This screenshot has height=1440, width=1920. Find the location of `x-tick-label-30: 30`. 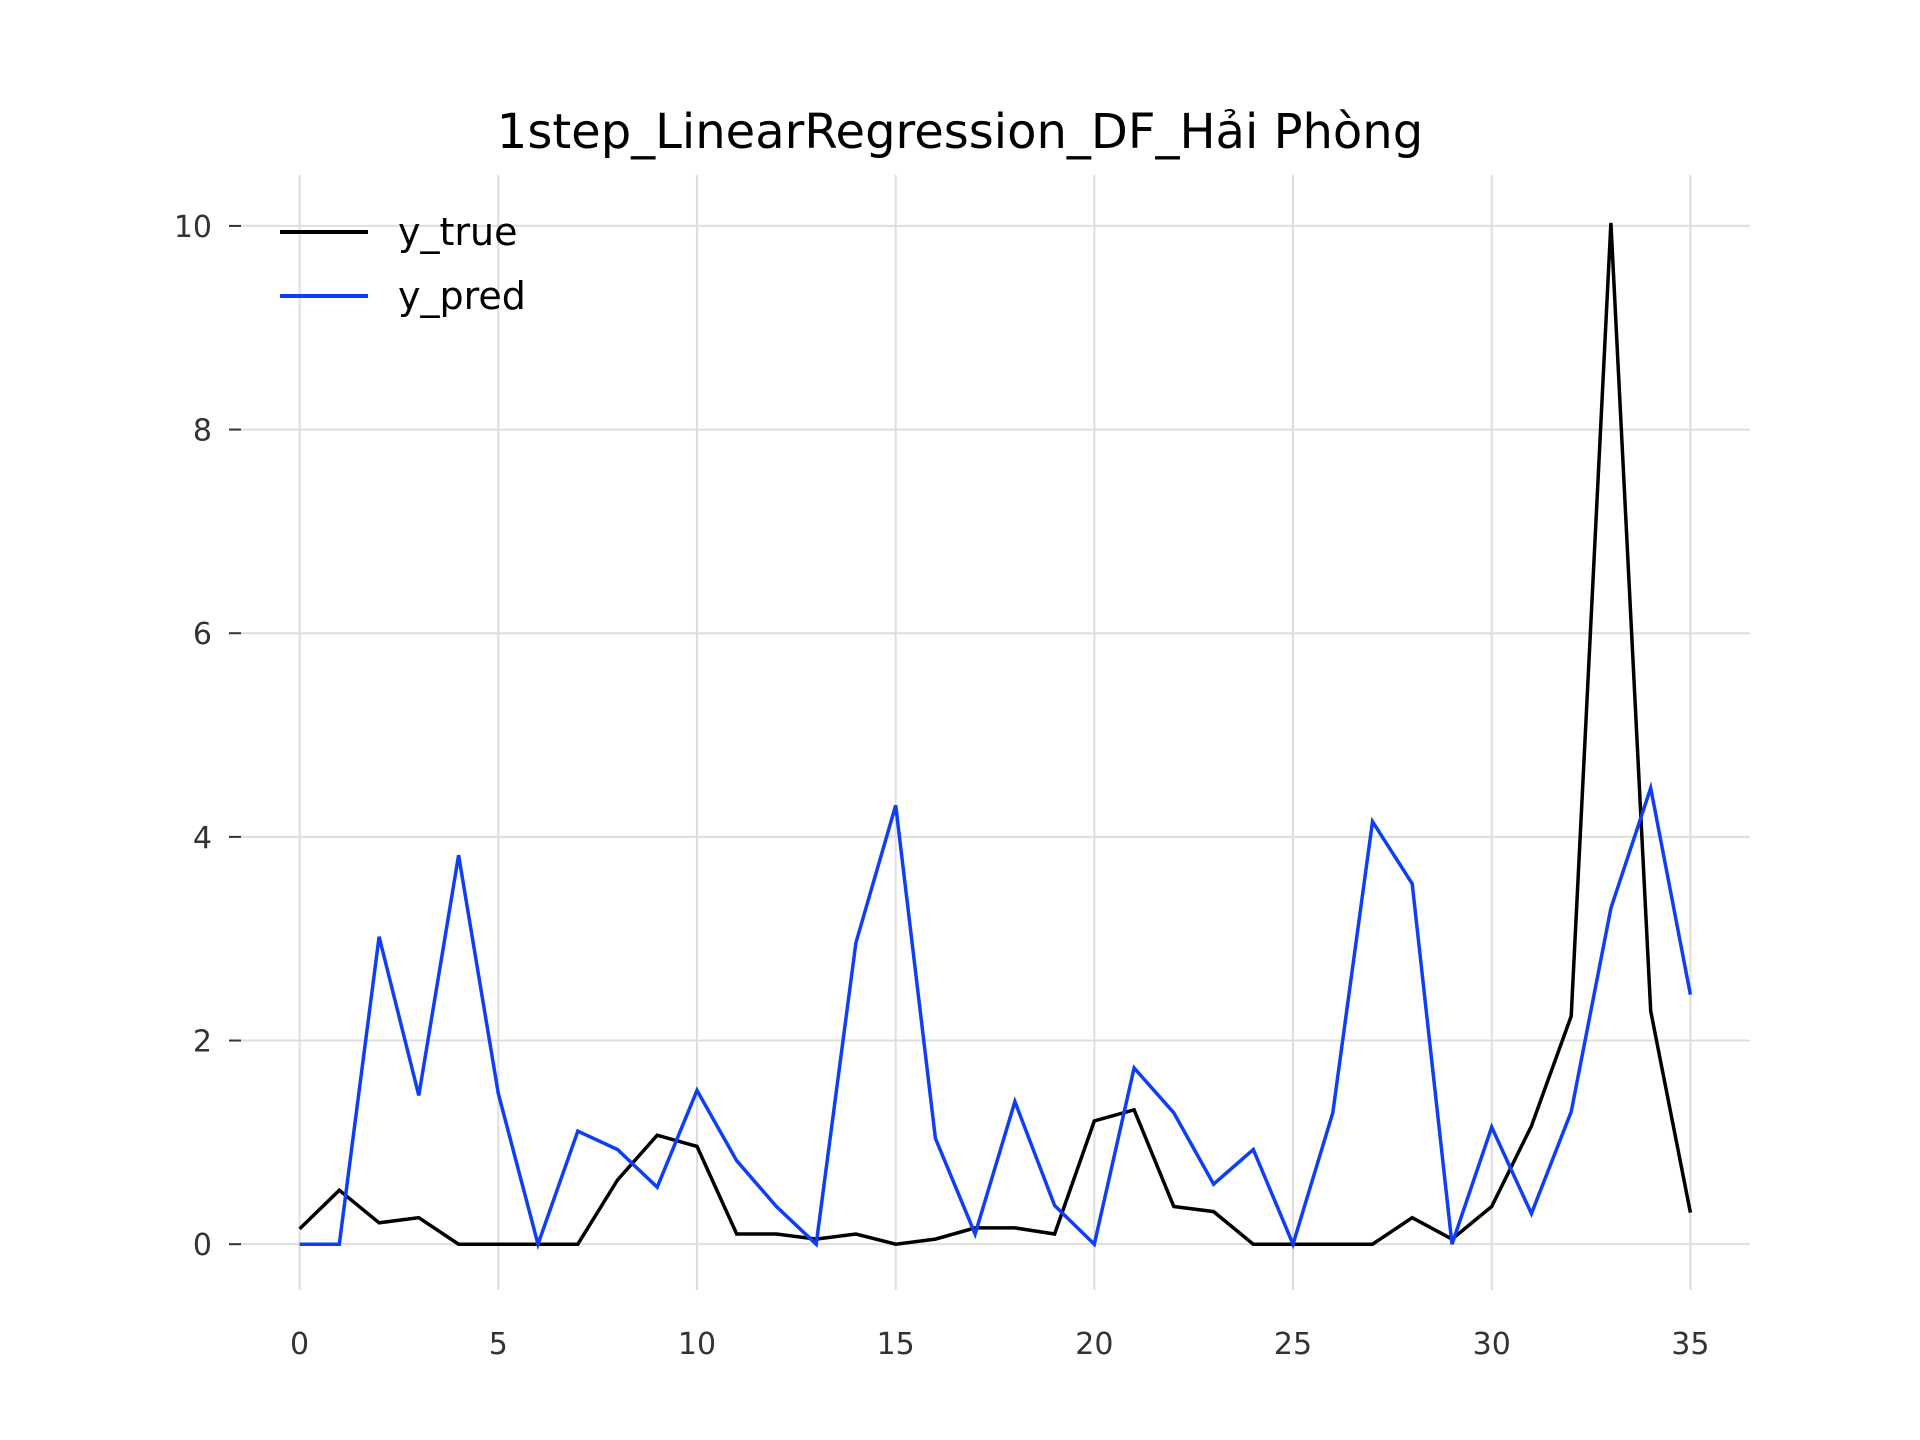

x-tick-label-30: 30 is located at coordinates (1492, 1344).